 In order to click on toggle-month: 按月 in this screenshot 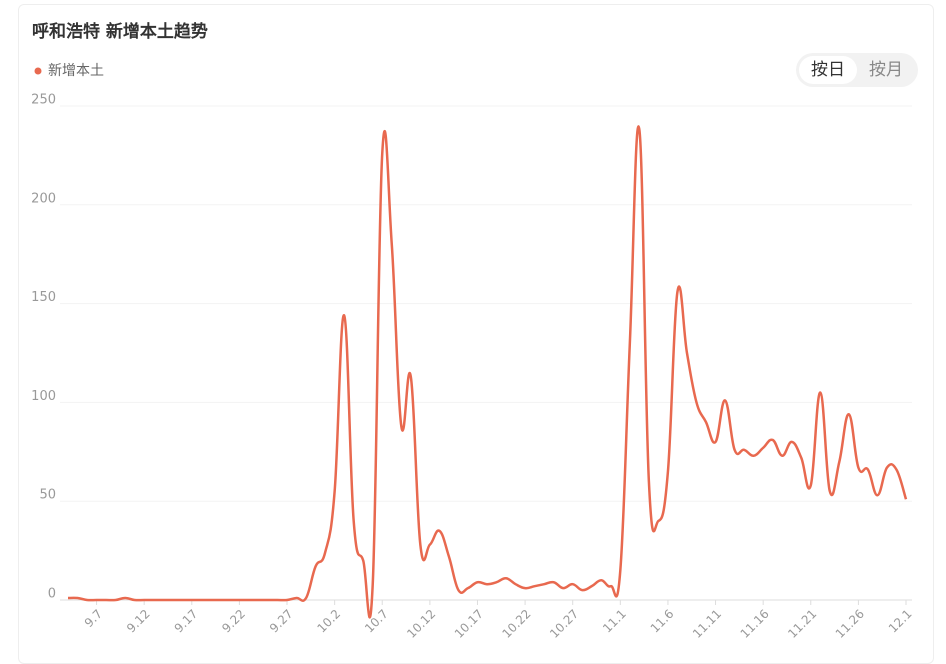, I will do `click(886, 70)`.